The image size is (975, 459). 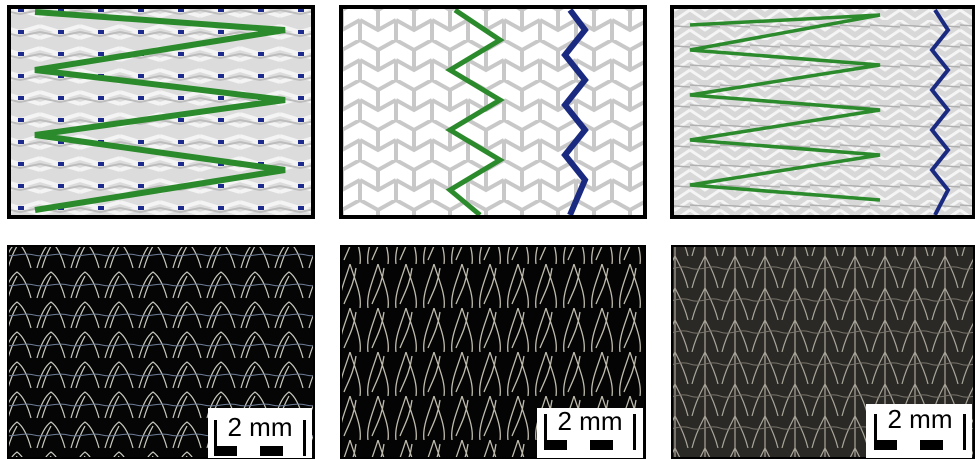 I want to click on panel-photo-1: 2 mm, so click(x=161, y=352).